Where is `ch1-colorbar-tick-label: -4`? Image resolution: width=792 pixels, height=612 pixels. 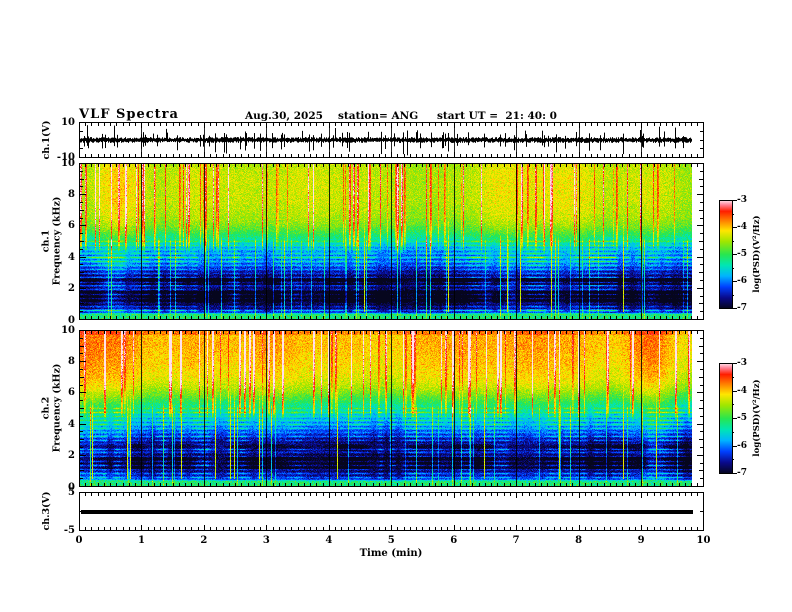
ch1-colorbar-tick-label: -4 is located at coordinates (742, 227).